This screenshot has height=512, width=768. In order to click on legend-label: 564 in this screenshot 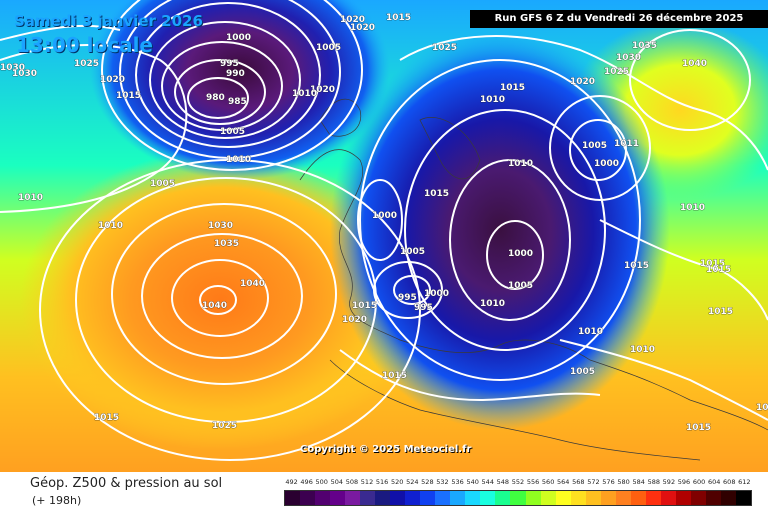, I will do `click(563, 482)`.